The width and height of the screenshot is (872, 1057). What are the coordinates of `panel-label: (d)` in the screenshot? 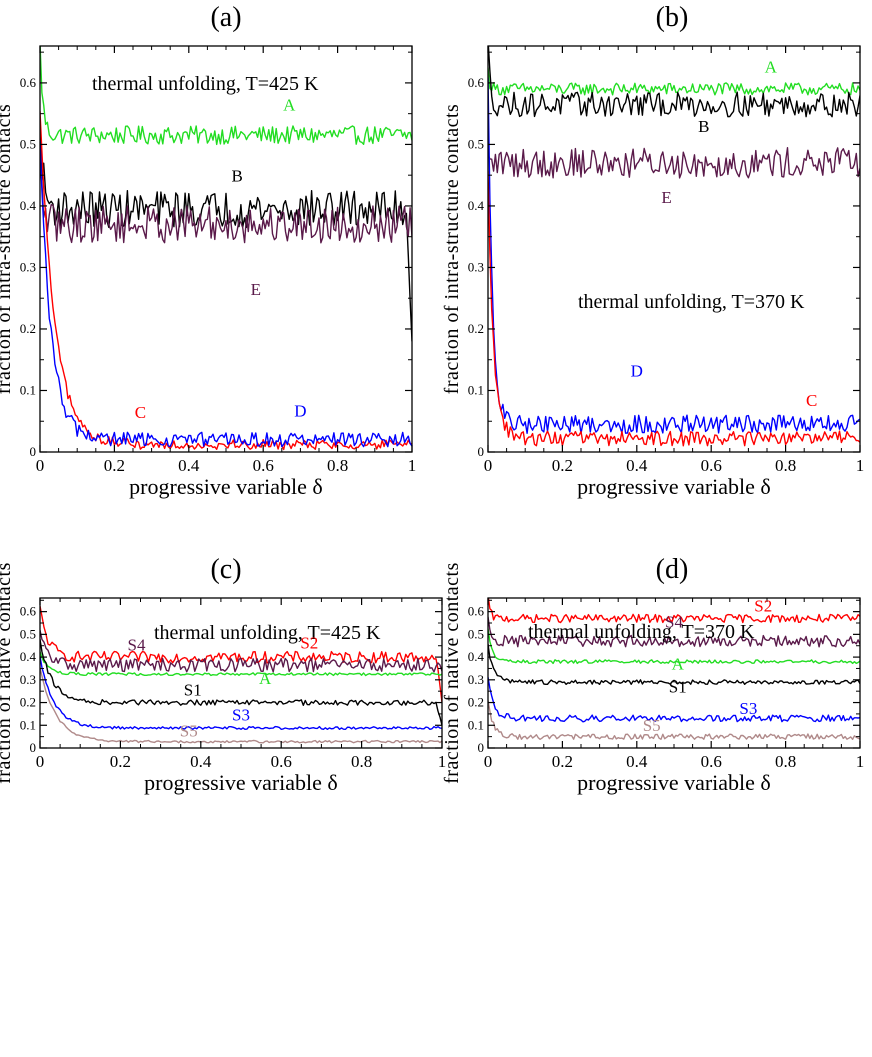 It's located at (672, 569).